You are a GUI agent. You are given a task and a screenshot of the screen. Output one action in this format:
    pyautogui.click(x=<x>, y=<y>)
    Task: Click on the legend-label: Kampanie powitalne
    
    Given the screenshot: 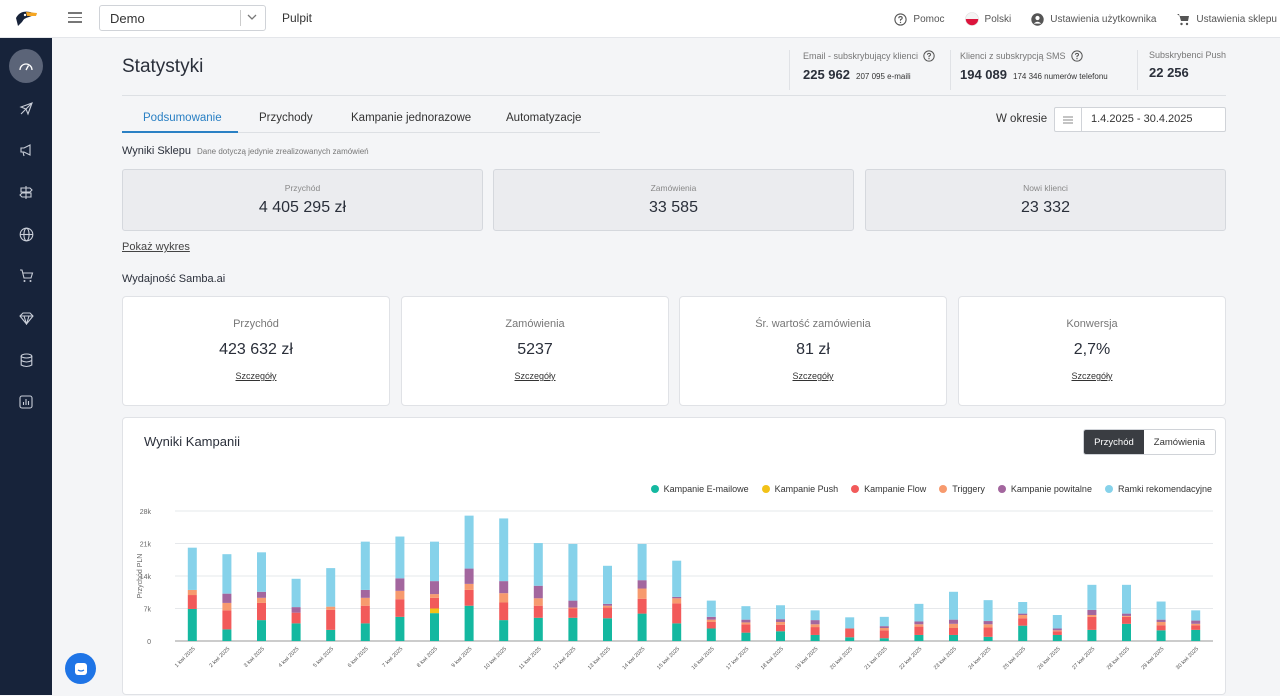 What is the action you would take?
    pyautogui.click(x=1051, y=489)
    